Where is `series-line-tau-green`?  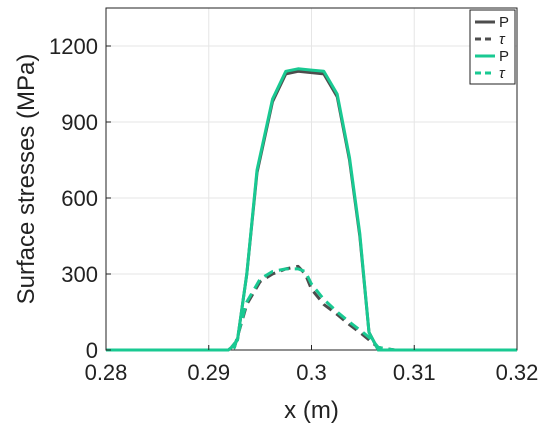
series-line-tau-green is located at coordinates (311, 309).